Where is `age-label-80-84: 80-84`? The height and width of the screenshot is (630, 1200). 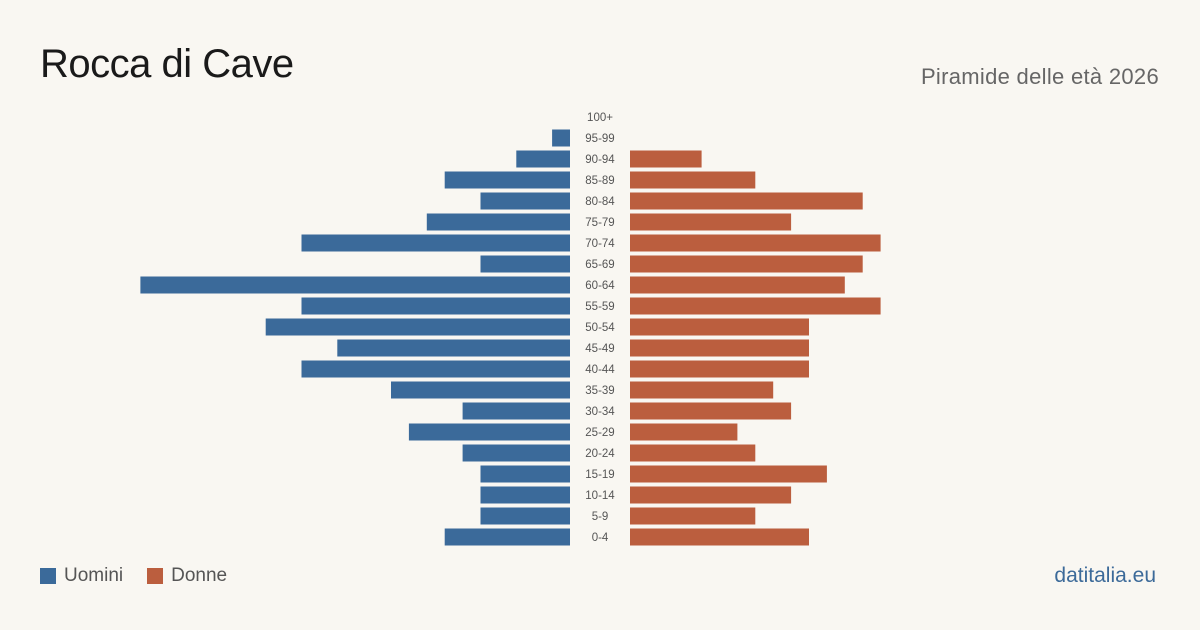
age-label-80-84: 80-84 is located at coordinates (600, 202).